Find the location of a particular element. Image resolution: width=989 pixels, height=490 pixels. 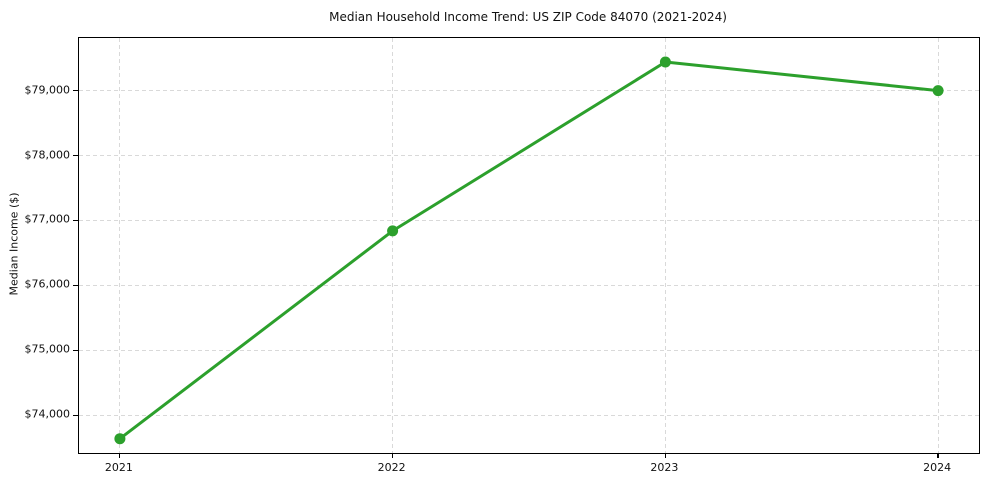

y-tick-label: $77,000 is located at coordinates (47, 219).